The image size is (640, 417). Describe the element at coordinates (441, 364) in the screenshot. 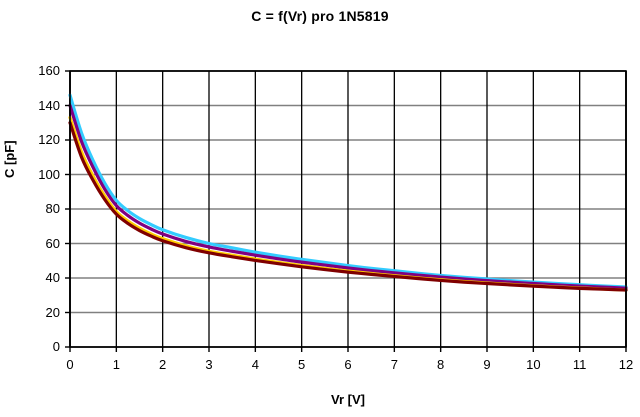

I see `x-tick-label: 8` at that location.